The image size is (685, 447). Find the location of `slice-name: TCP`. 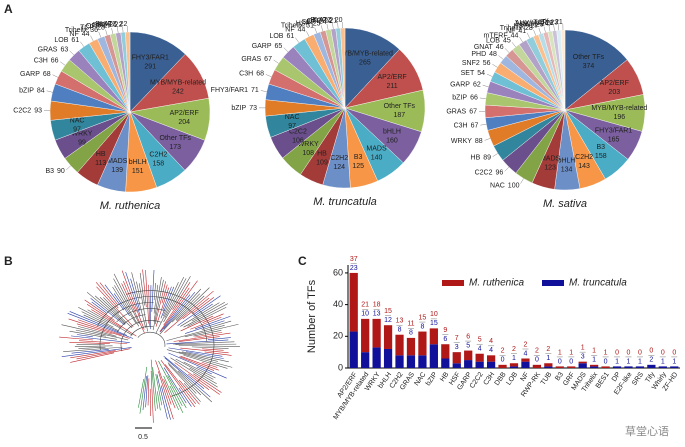

slice-name: TCP is located at coordinates (320, 20).